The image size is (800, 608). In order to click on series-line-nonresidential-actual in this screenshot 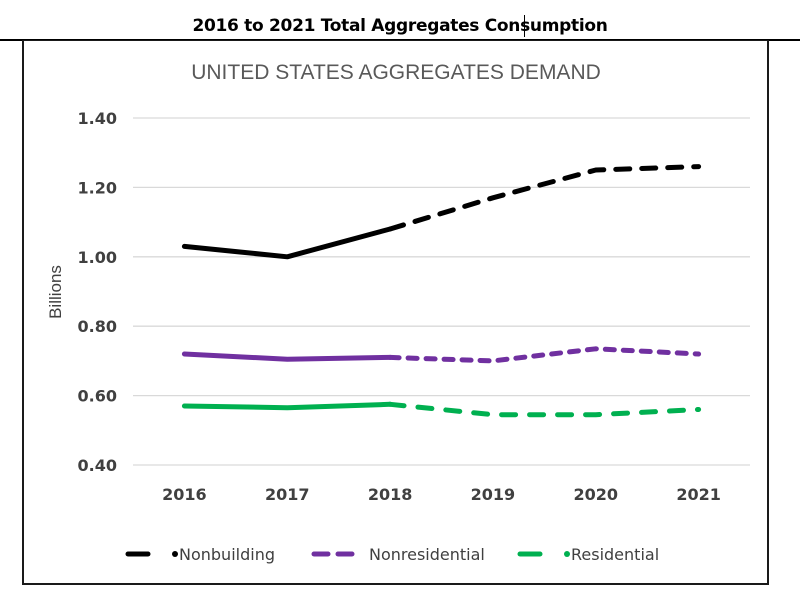, I will do `click(287, 356)`.